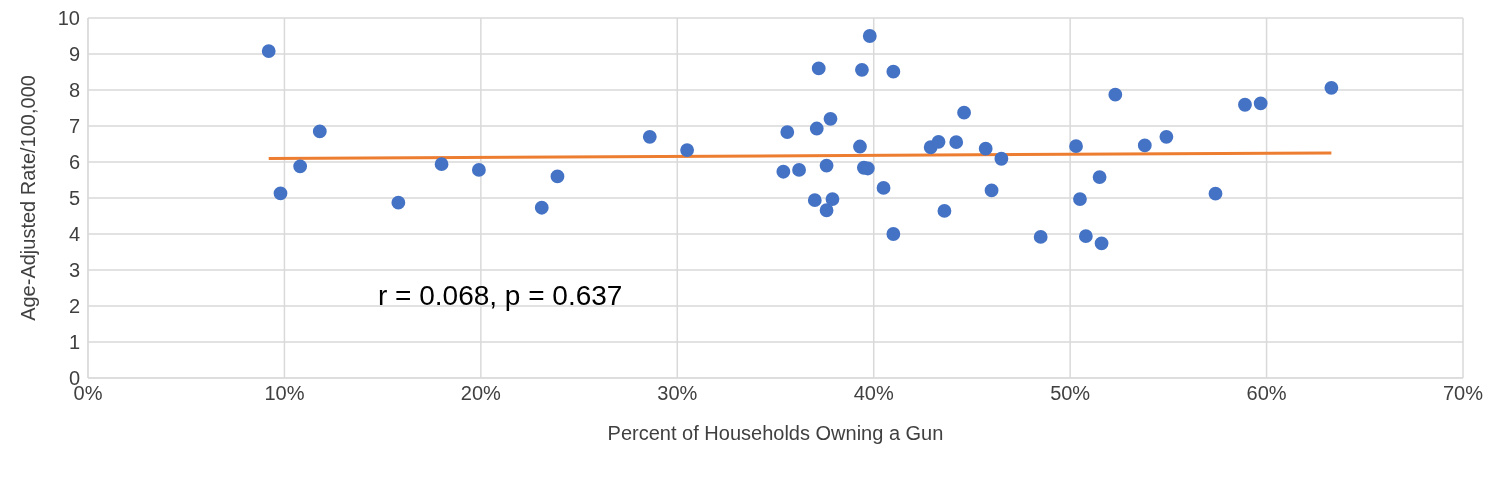  Describe the element at coordinates (74, 198) in the screenshot. I see `y-tick-label: 5` at that location.